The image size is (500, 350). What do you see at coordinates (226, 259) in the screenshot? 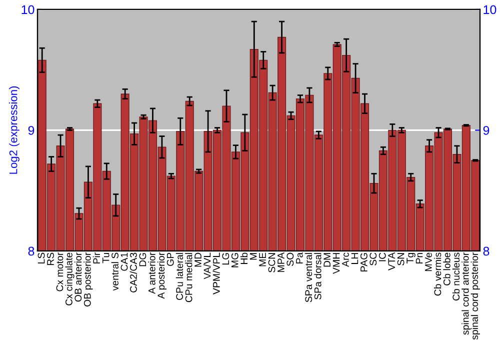
I see `x-tick-label: LG` at bounding box center [226, 259].